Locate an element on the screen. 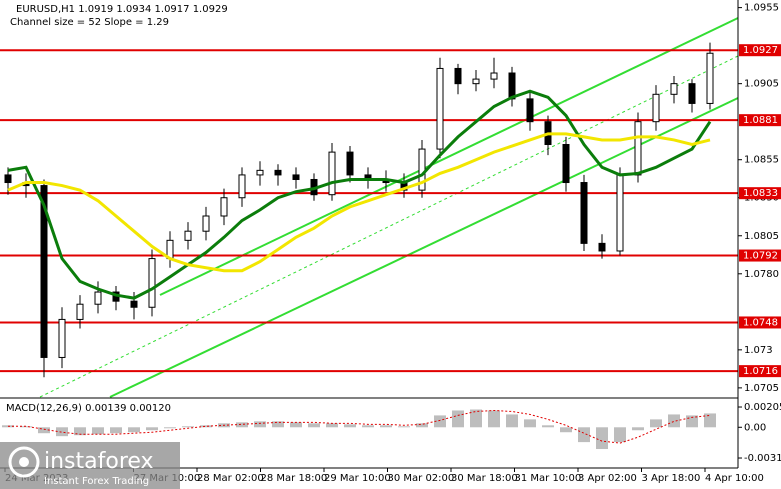 The image size is (781, 489). x-tick-label: 4 Apr 10:00 is located at coordinates (734, 478).